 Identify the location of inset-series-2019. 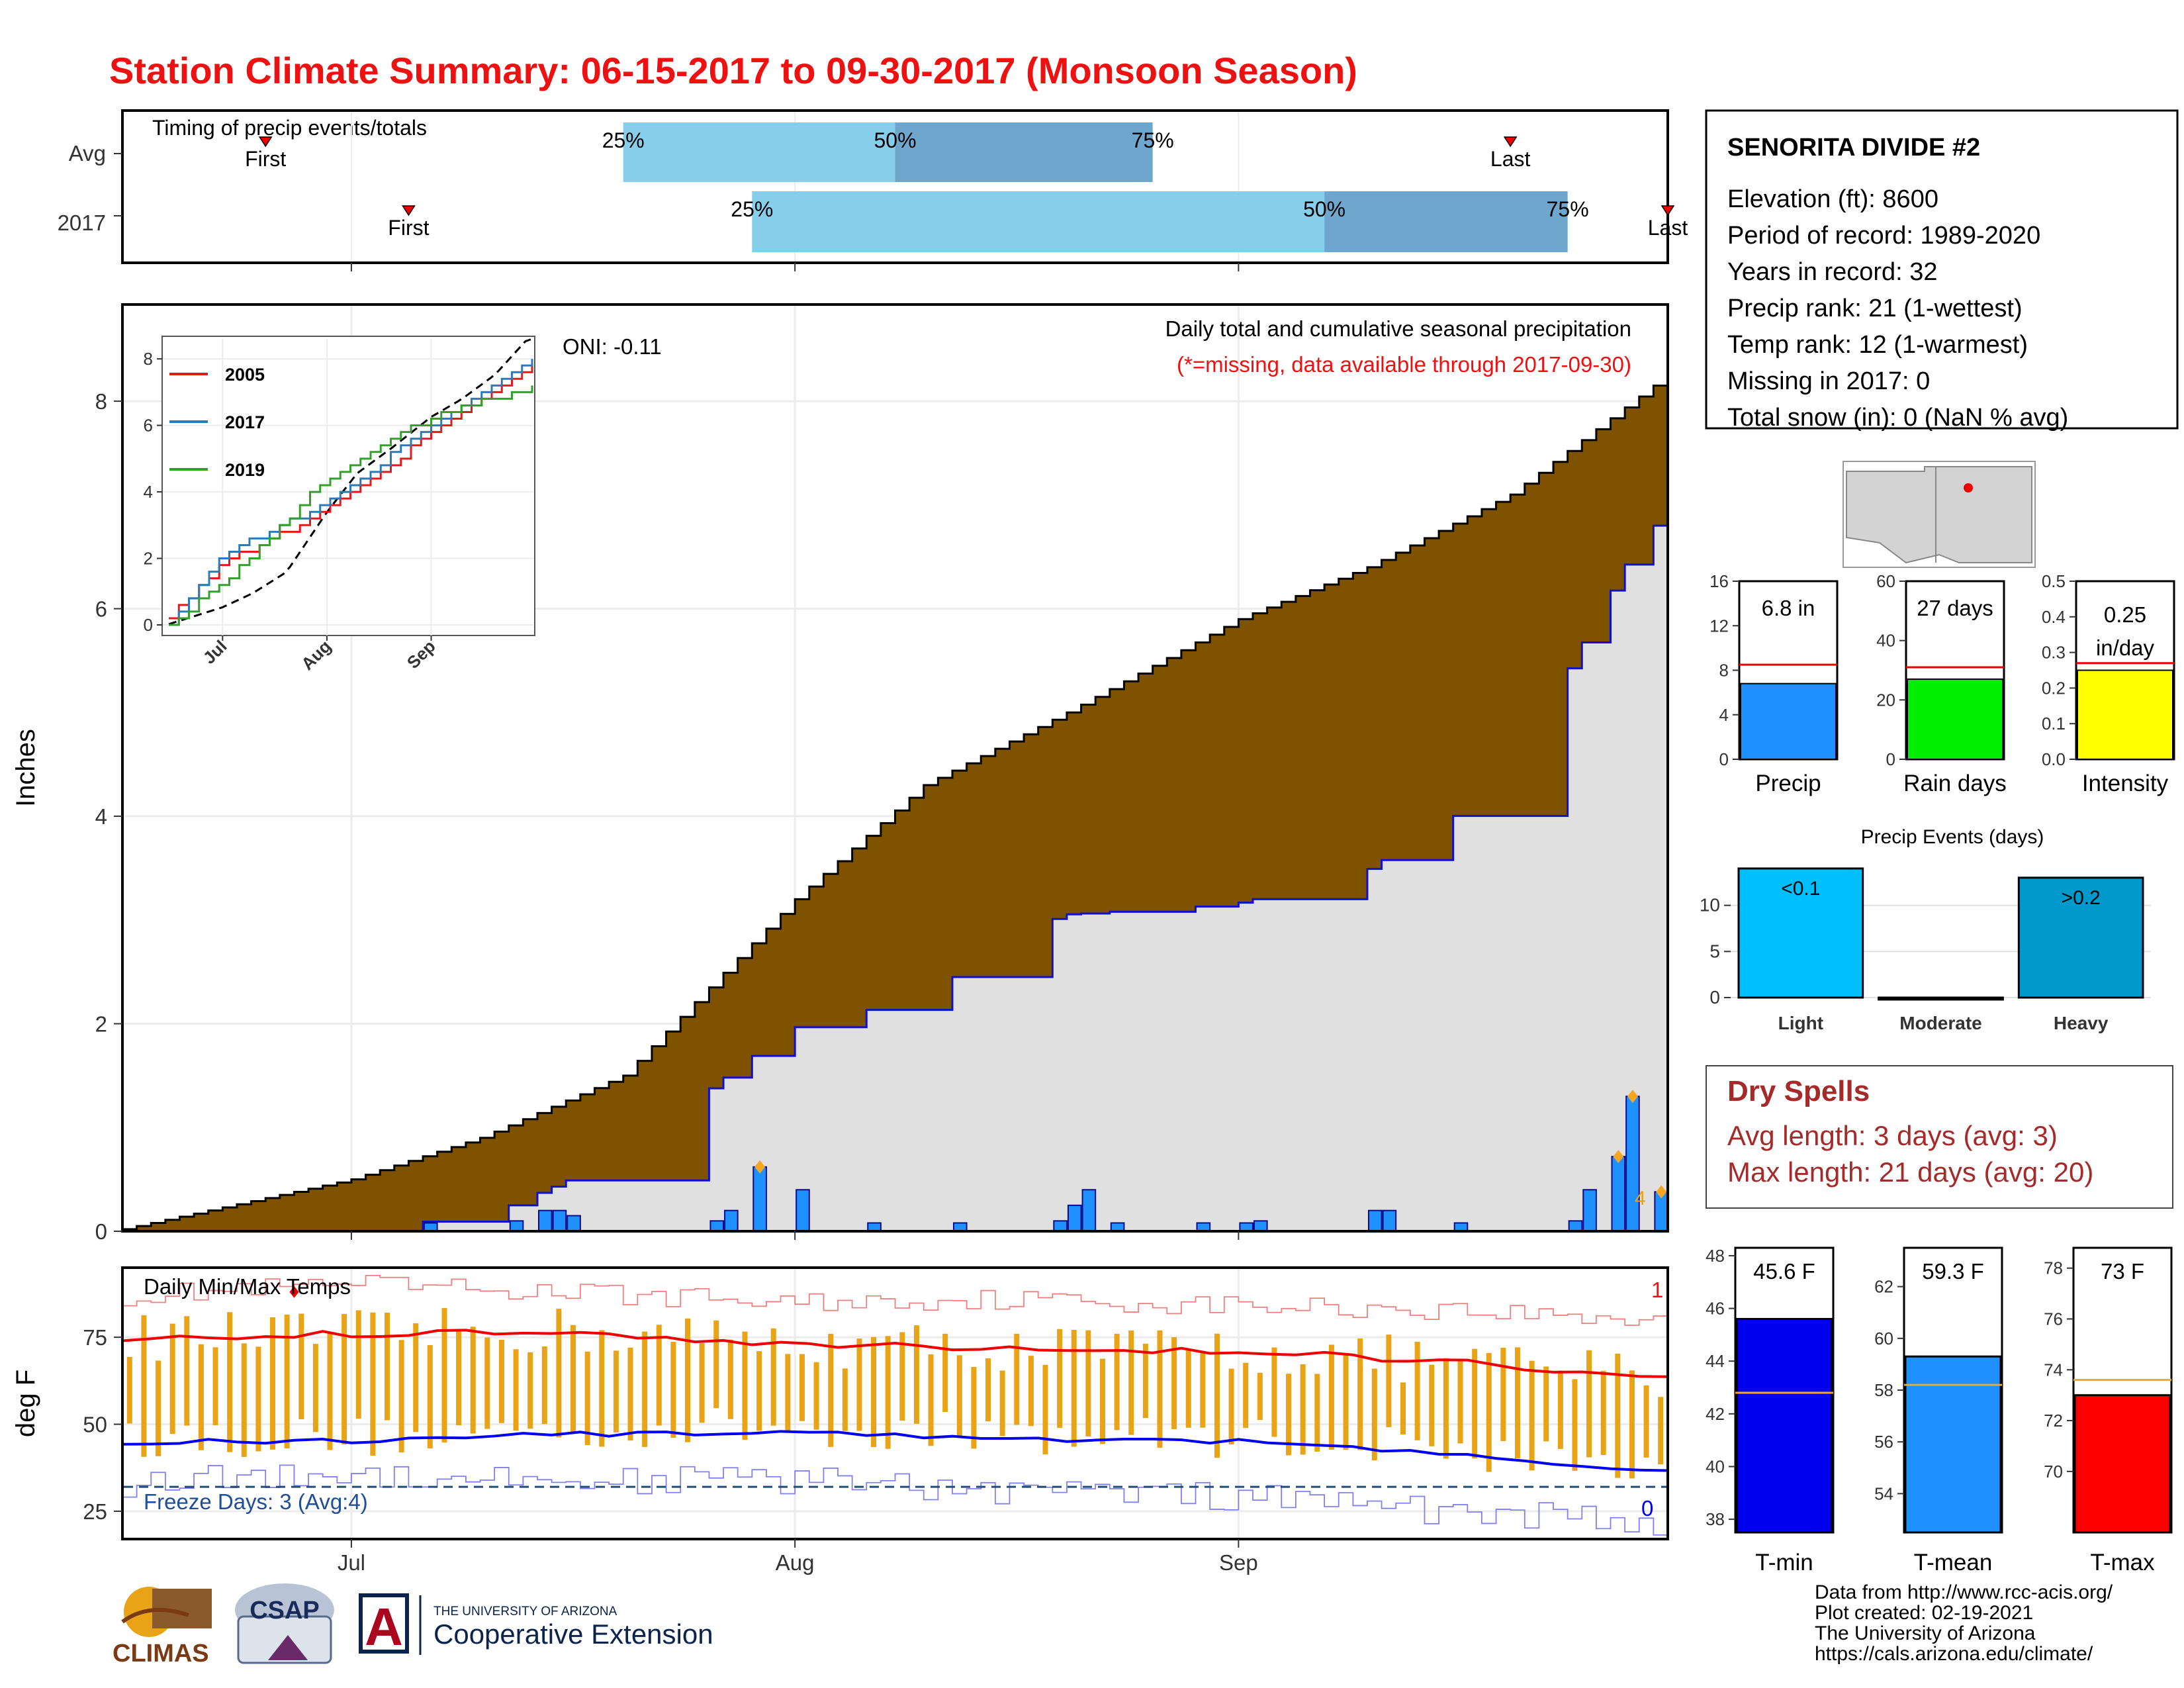
(351, 505).